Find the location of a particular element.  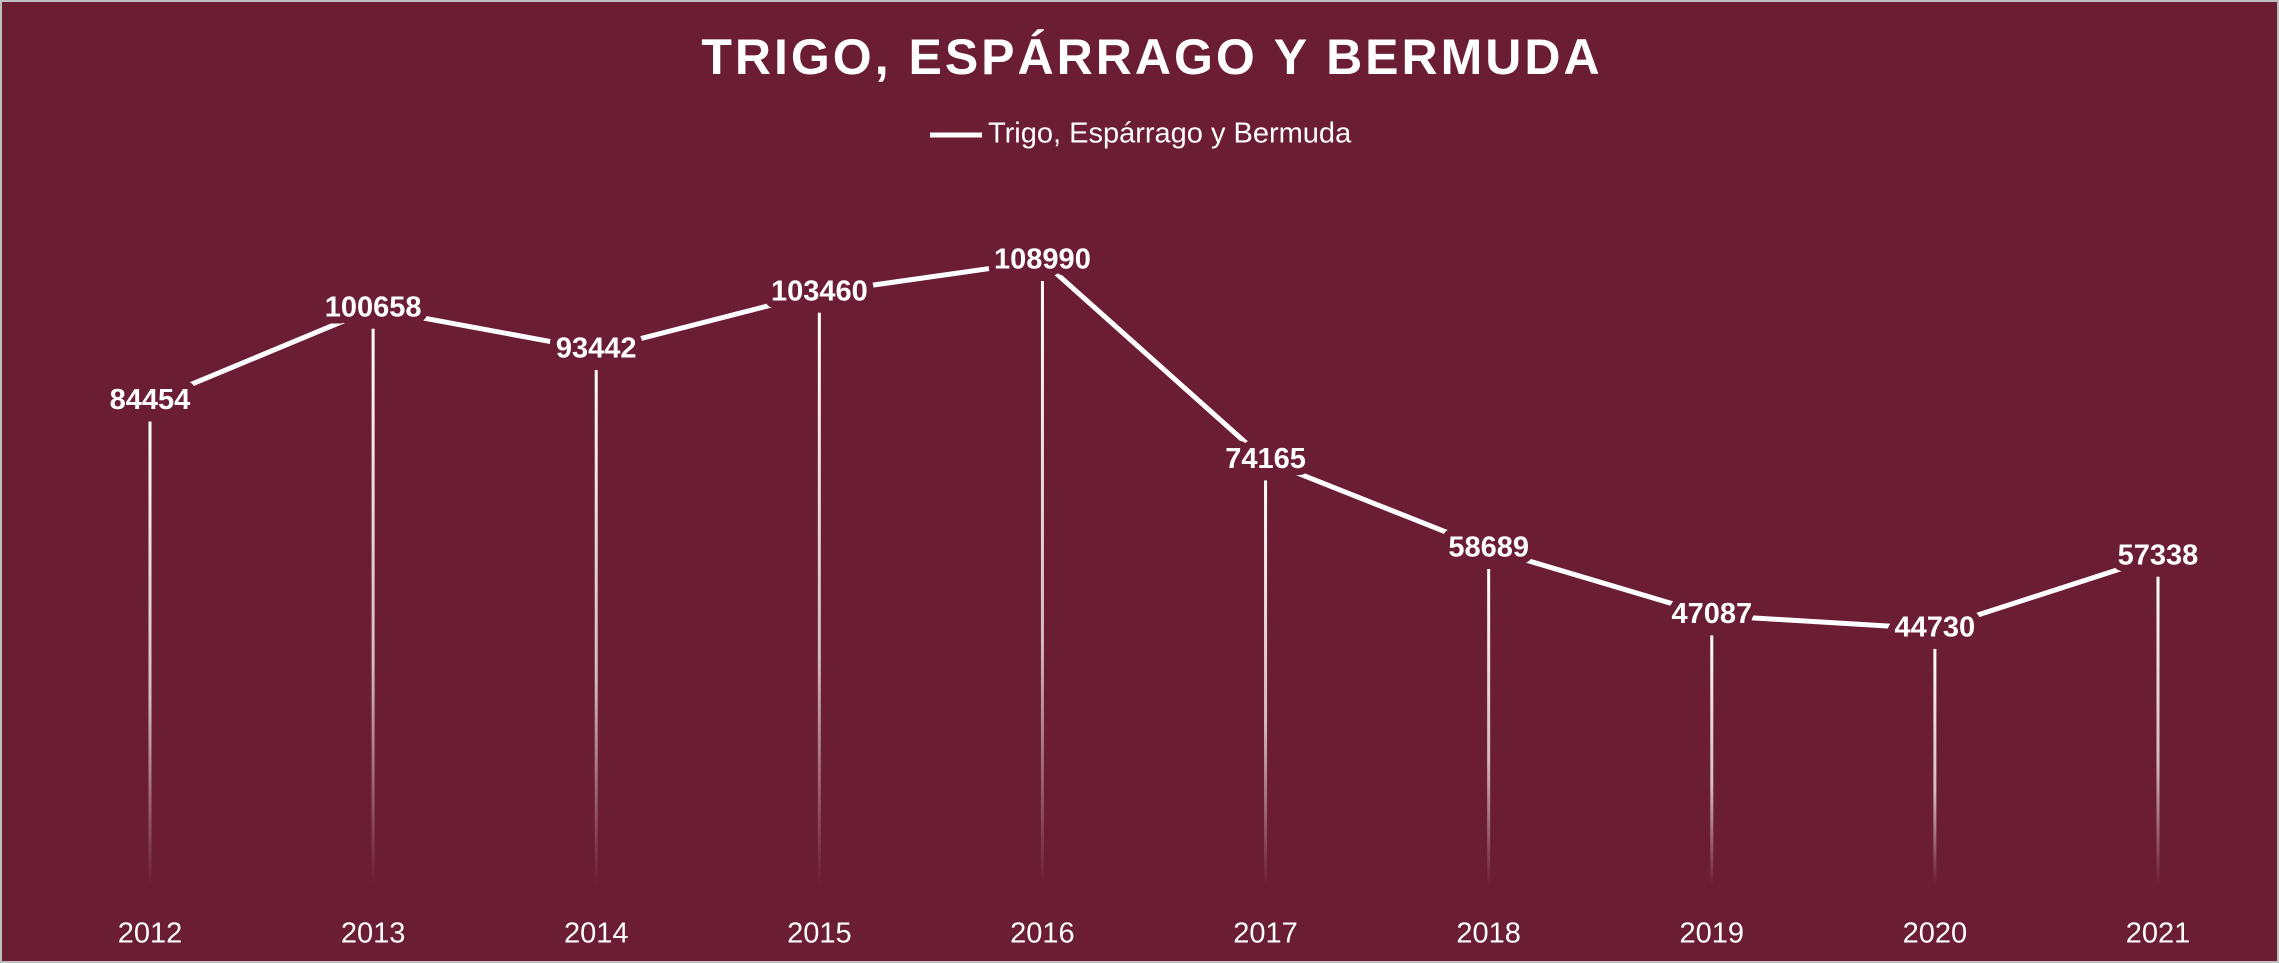

data-label: 93442 is located at coordinates (596, 349).